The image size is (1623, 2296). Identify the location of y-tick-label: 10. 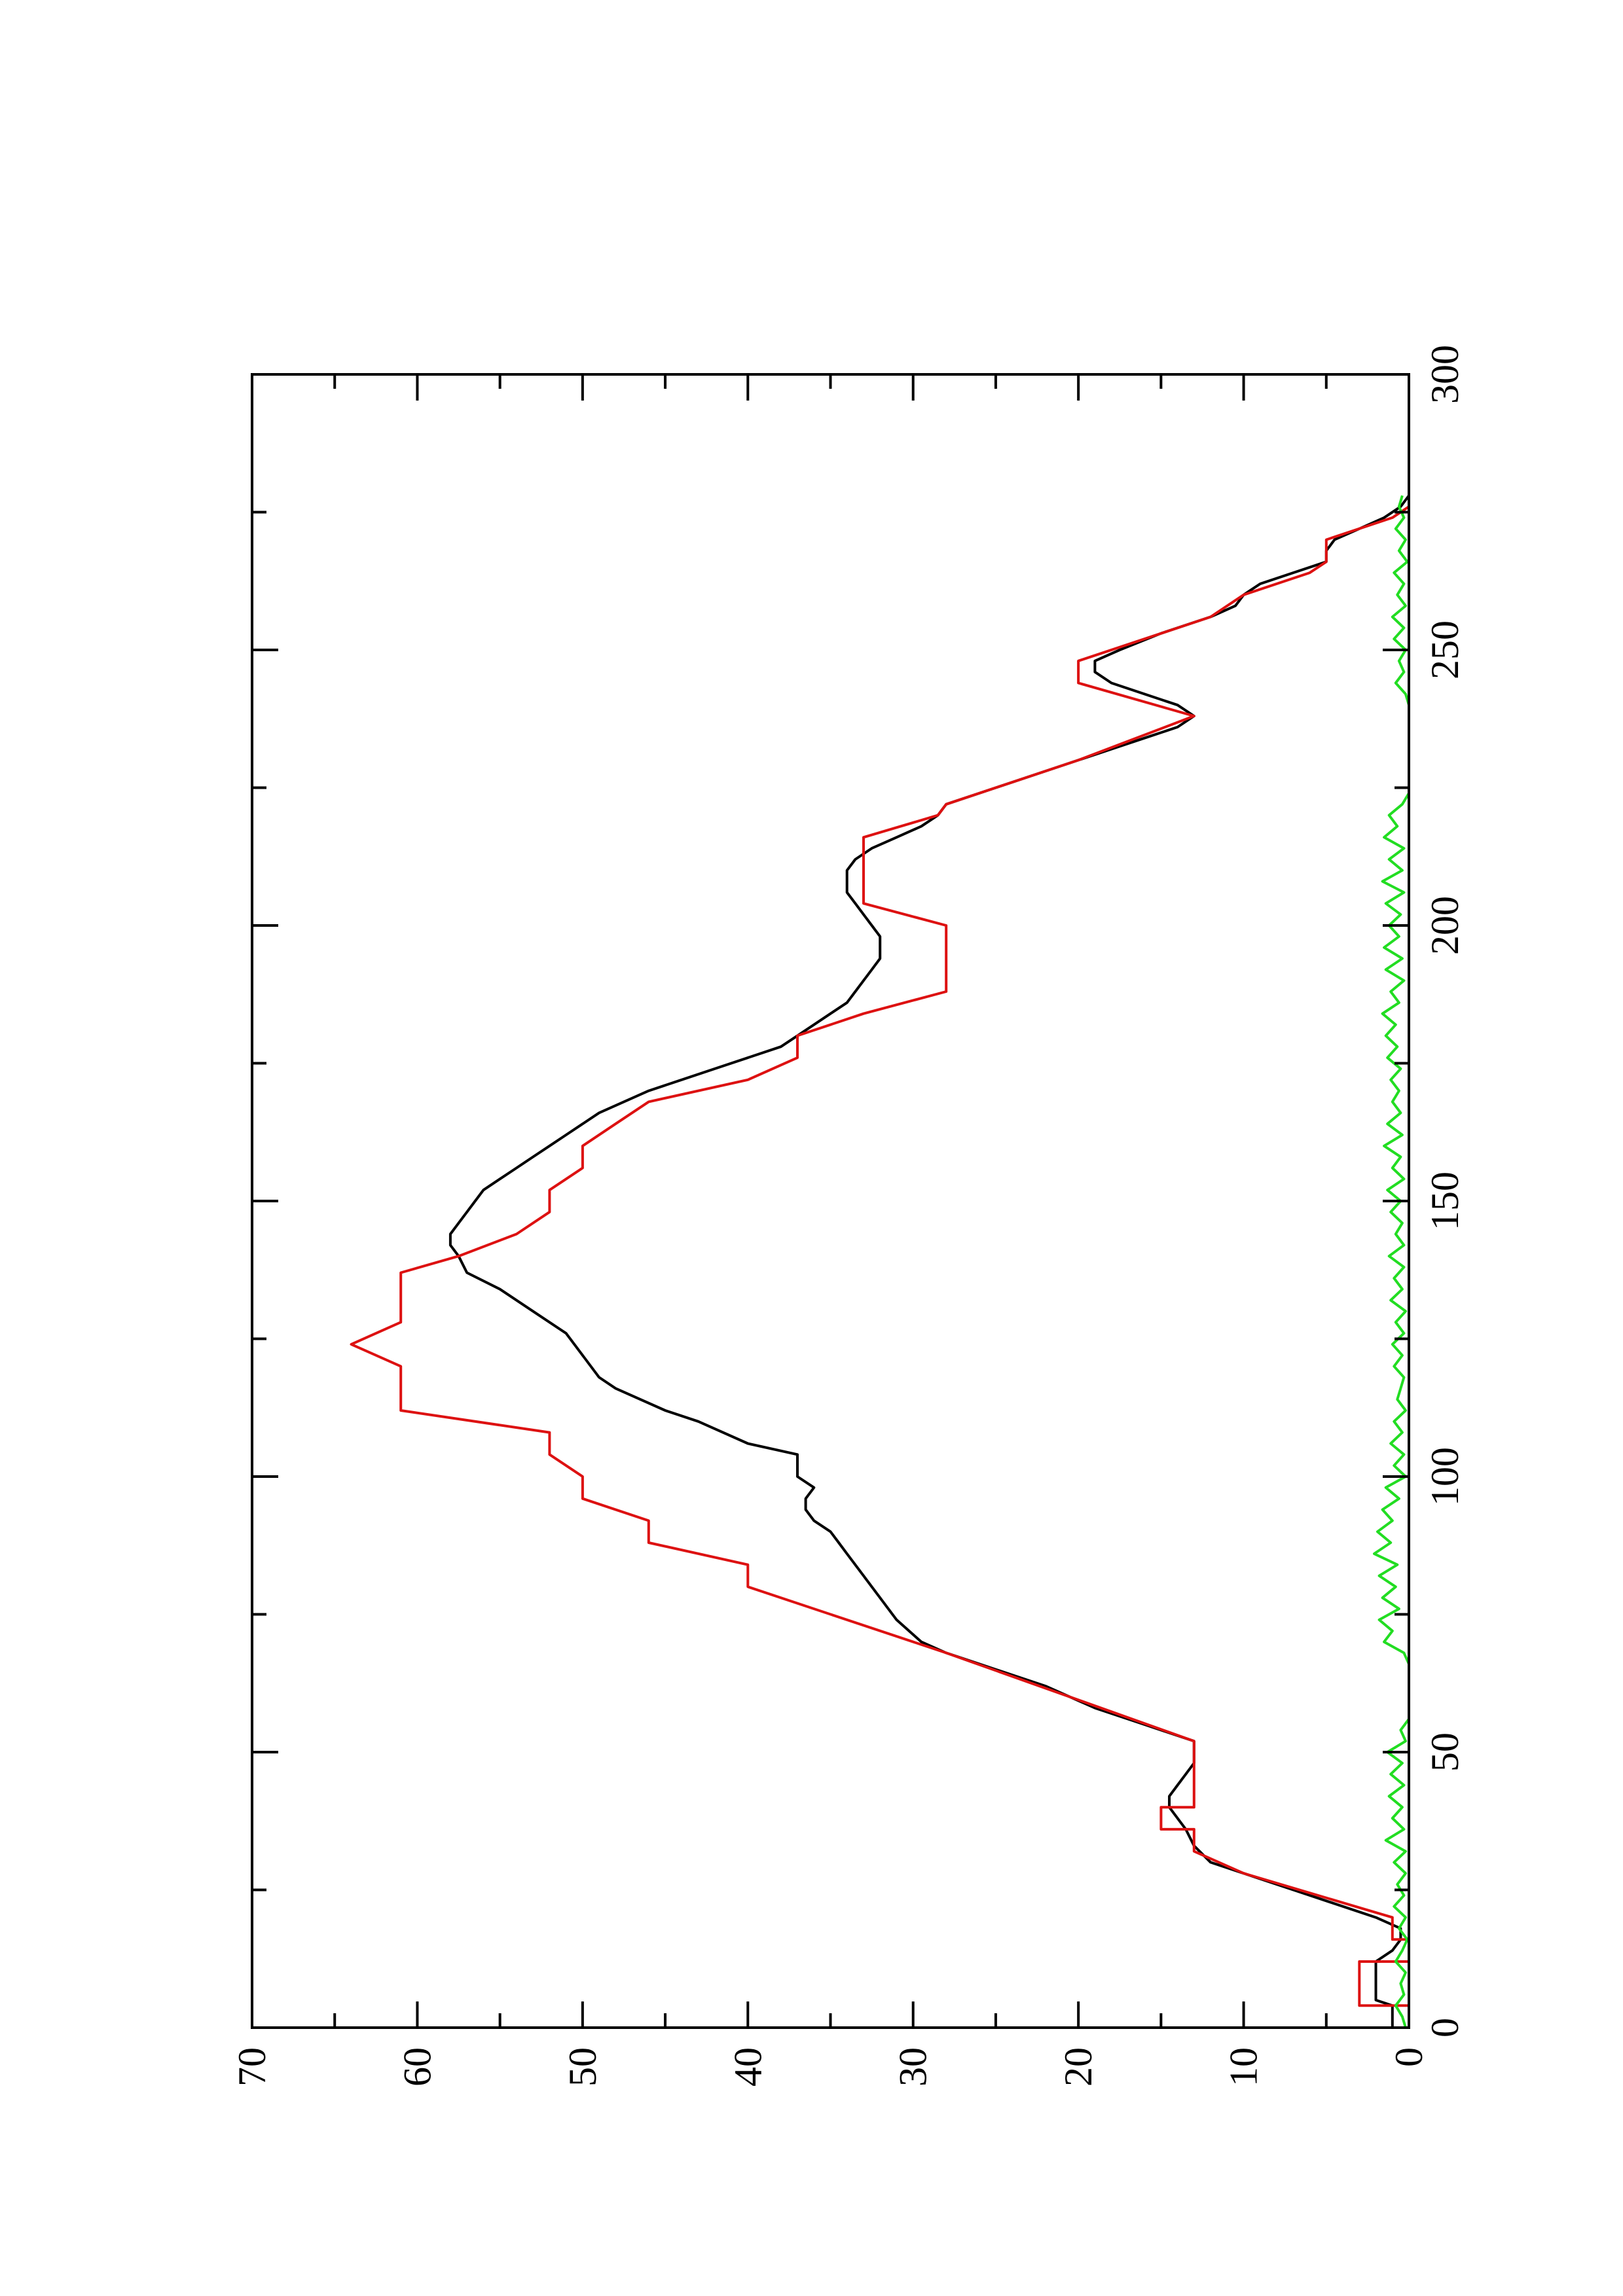
(1244, 2067).